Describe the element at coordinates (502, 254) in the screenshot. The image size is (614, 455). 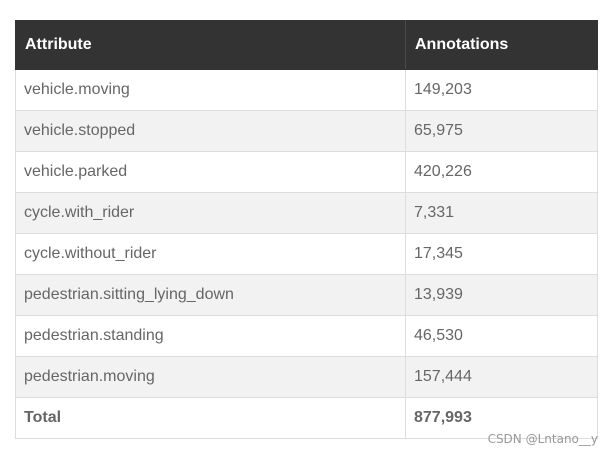
I see `annotations-cell: 17,345` at that location.